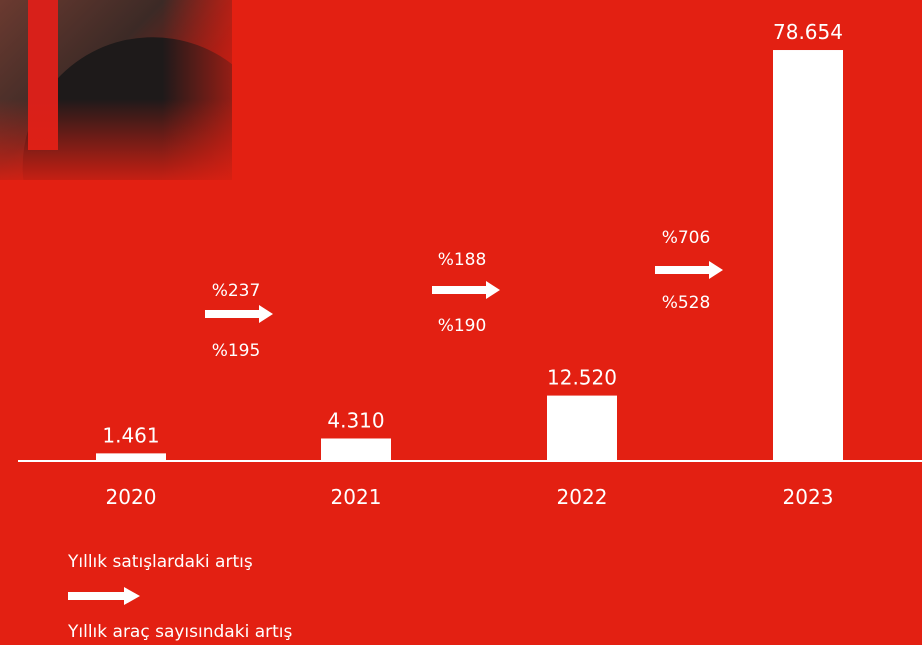 The height and width of the screenshot is (645, 922). What do you see at coordinates (808, 32) in the screenshot?
I see `data-label-2023: 78.654` at bounding box center [808, 32].